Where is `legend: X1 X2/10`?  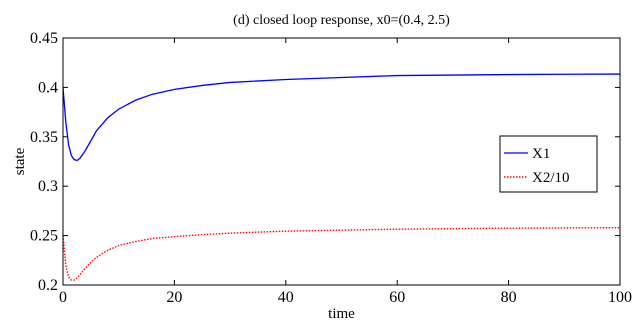 legend: X1 X2/10 is located at coordinates (548, 164).